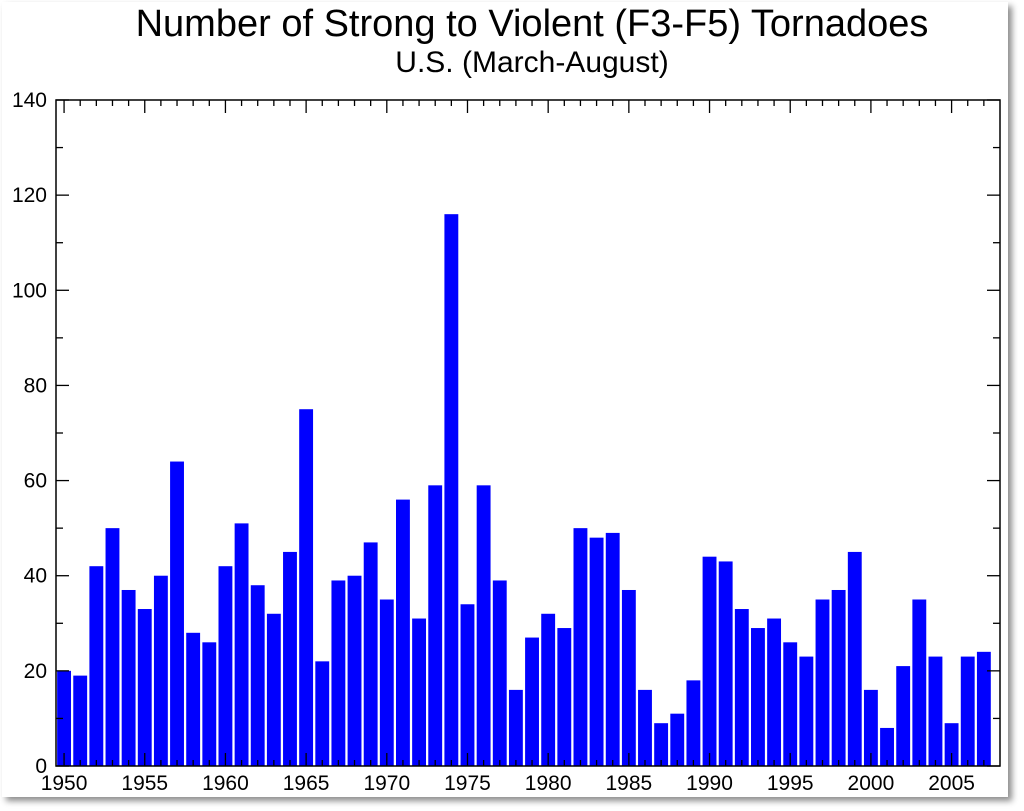 This screenshot has width=1024, height=811. Describe the element at coordinates (612, 649) in the screenshot. I see `bar-1984` at that location.